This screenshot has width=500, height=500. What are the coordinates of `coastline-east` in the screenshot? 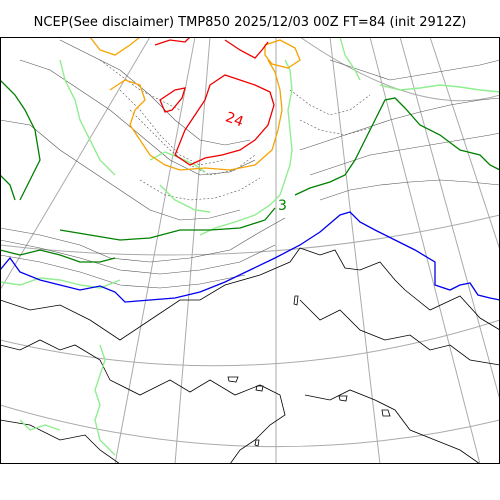 It's located at (399, 332).